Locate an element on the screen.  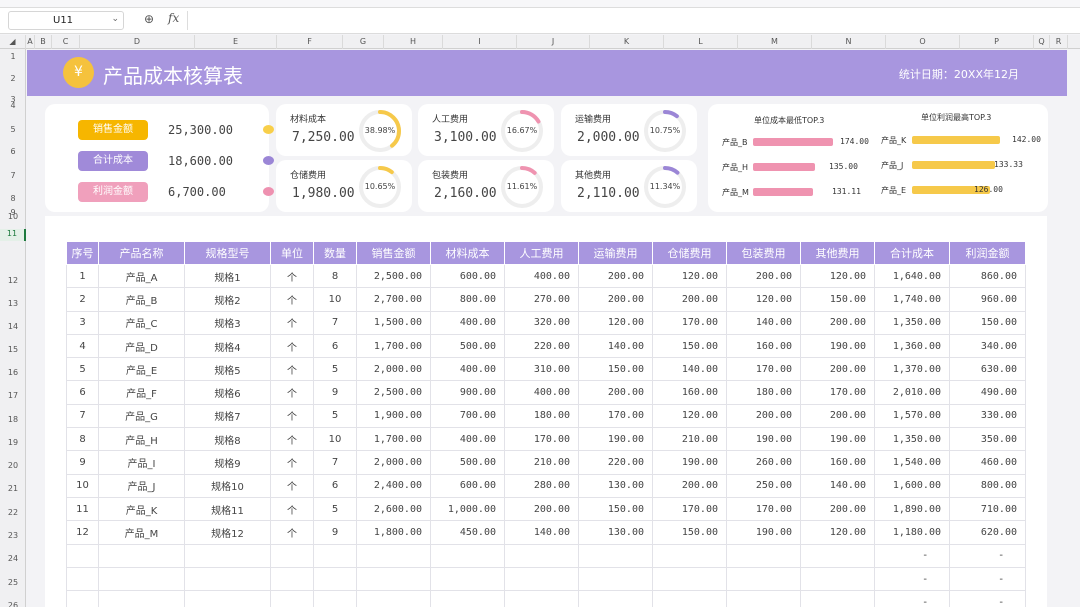
table-cell: 12 is located at coordinates (82, 532).